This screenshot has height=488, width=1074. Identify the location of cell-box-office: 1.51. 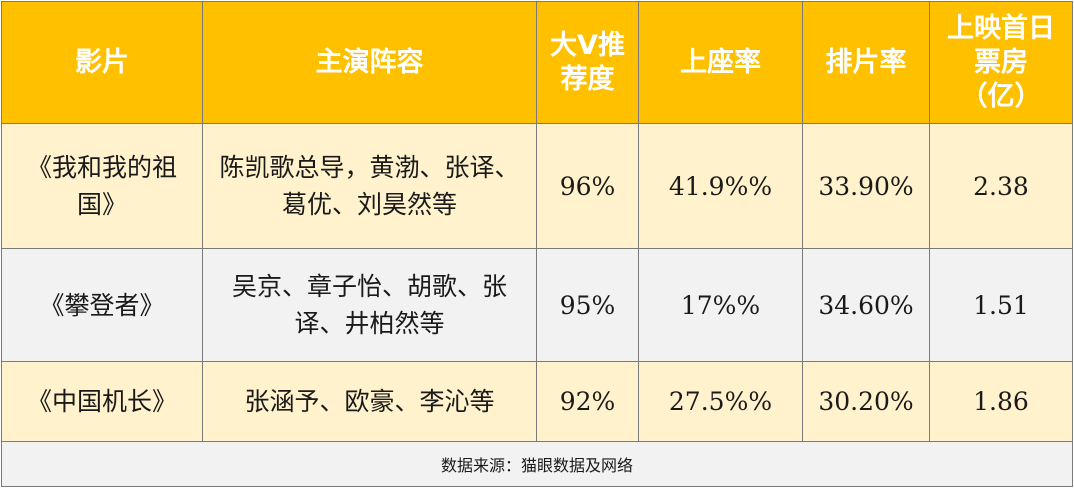
(1001, 305).